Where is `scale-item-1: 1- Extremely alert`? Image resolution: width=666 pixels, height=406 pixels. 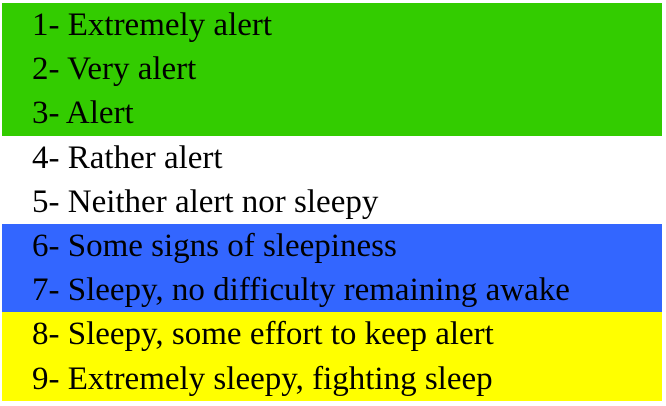 scale-item-1: 1- Extremely alert is located at coordinates (152, 25).